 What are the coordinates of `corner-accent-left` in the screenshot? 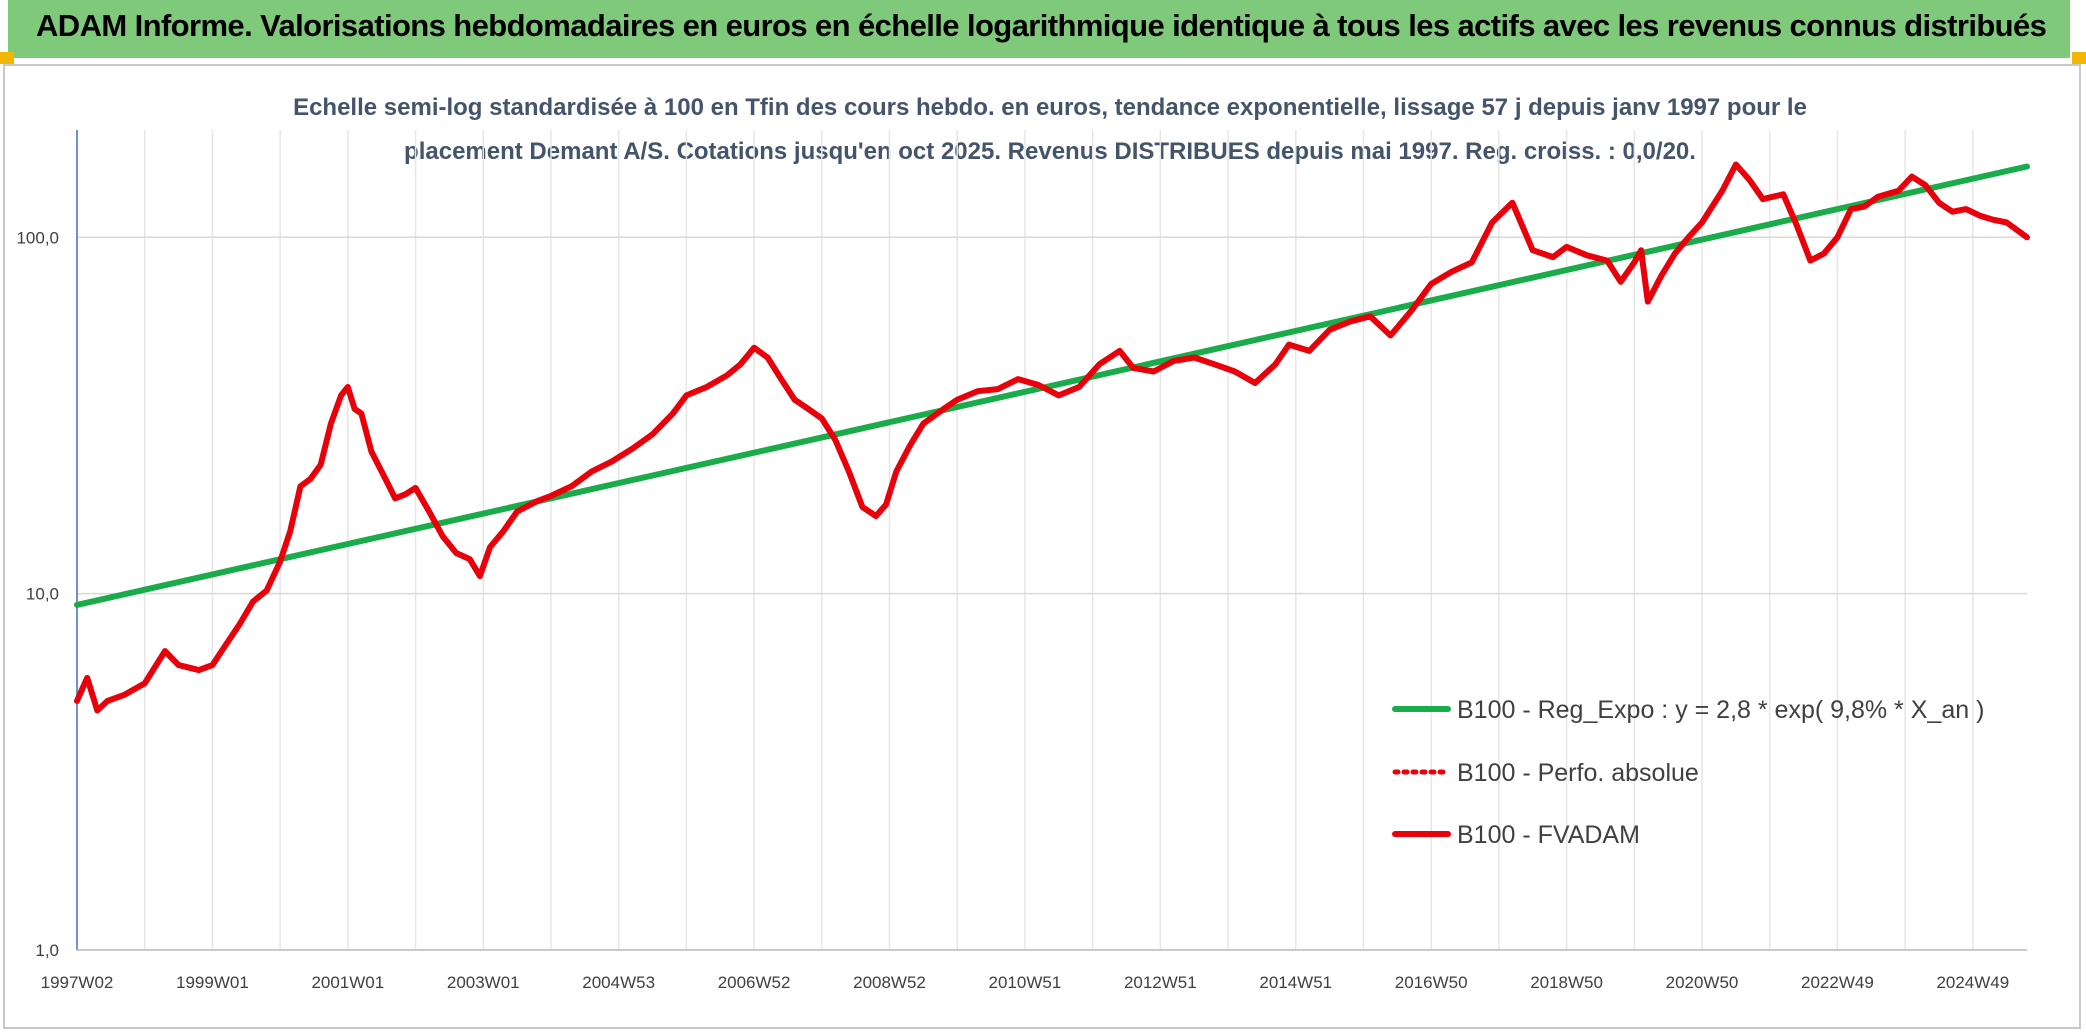 It's located at (7, 58).